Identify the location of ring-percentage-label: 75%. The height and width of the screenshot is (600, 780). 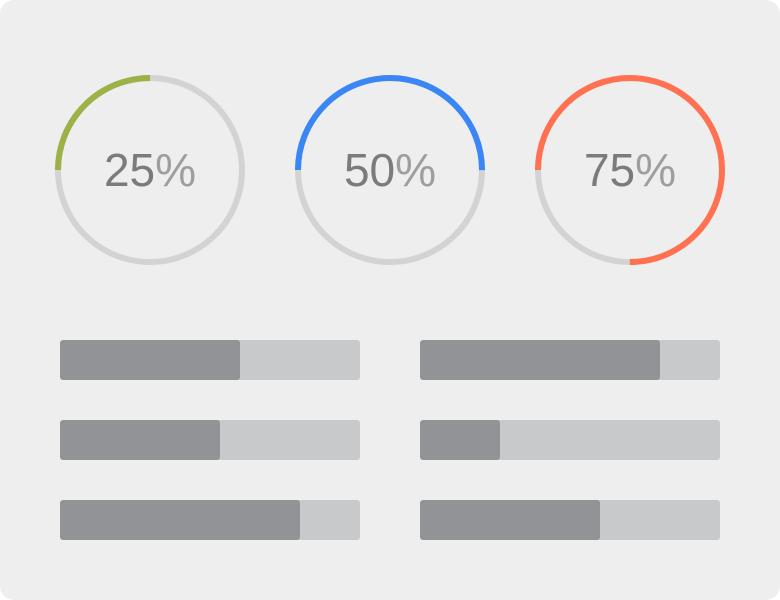
(630, 170).